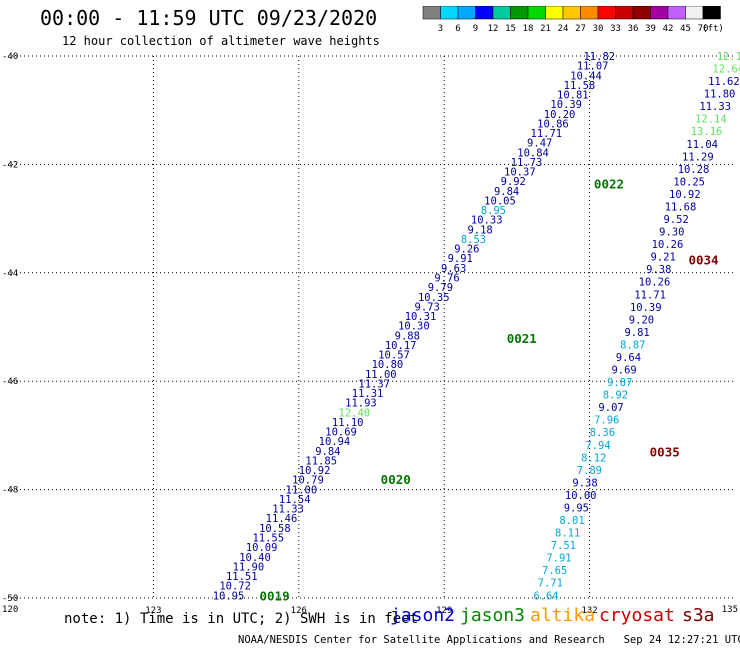  Describe the element at coordinates (711, 13) in the screenshot. I see `colorbar-swatch` at that location.